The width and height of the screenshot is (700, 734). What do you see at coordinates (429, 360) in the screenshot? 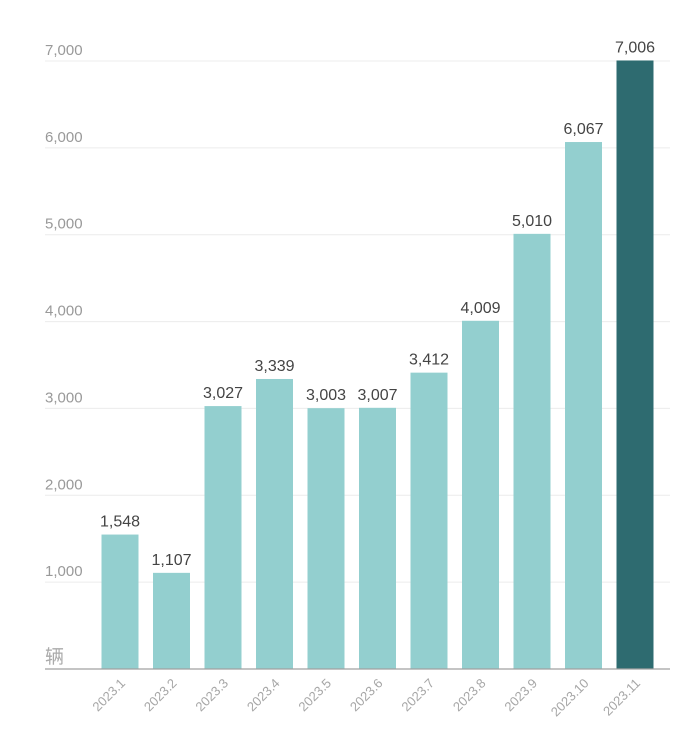
I see `data-label: 3,412` at bounding box center [429, 360].